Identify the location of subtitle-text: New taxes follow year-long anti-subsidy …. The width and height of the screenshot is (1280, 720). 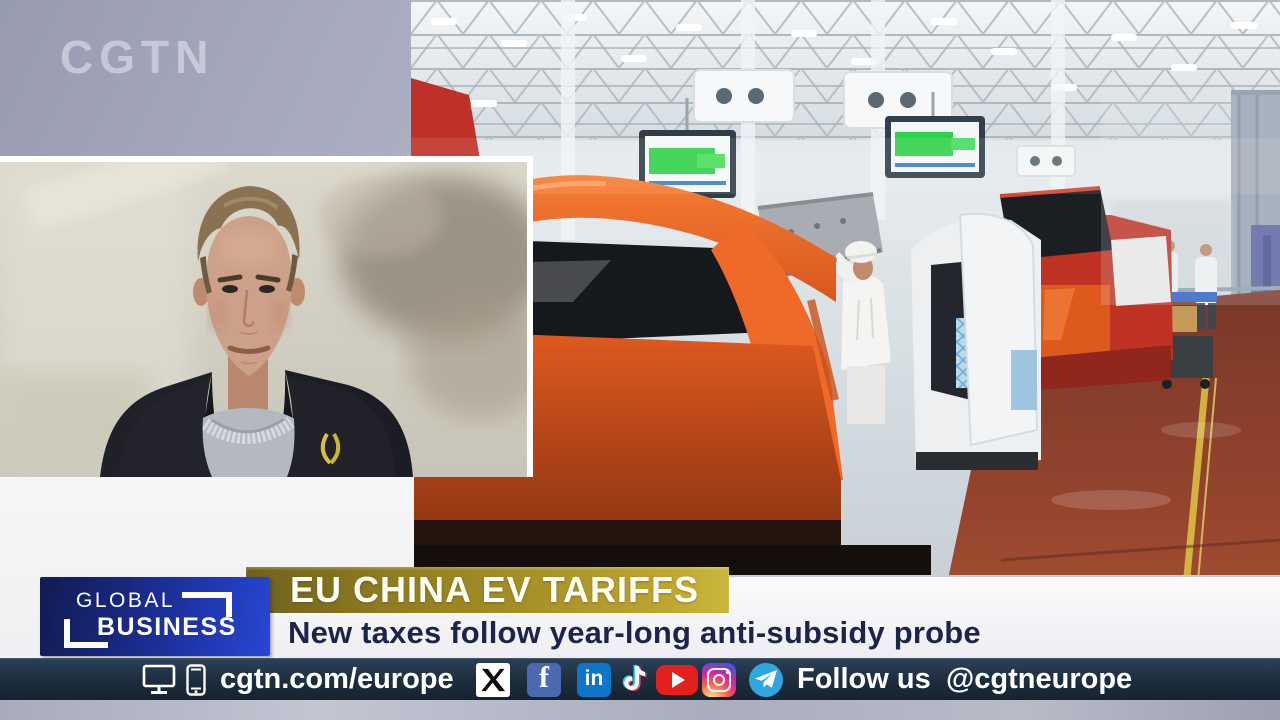
(634, 632).